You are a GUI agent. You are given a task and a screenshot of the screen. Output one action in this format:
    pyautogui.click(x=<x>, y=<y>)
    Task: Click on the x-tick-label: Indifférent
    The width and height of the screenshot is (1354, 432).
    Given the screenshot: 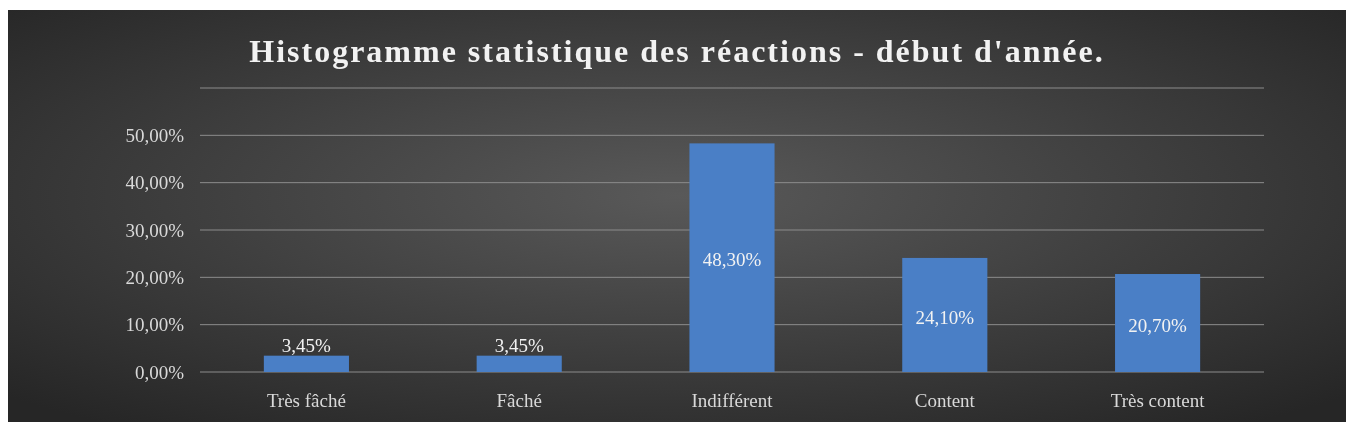 What is the action you would take?
    pyautogui.click(x=732, y=400)
    